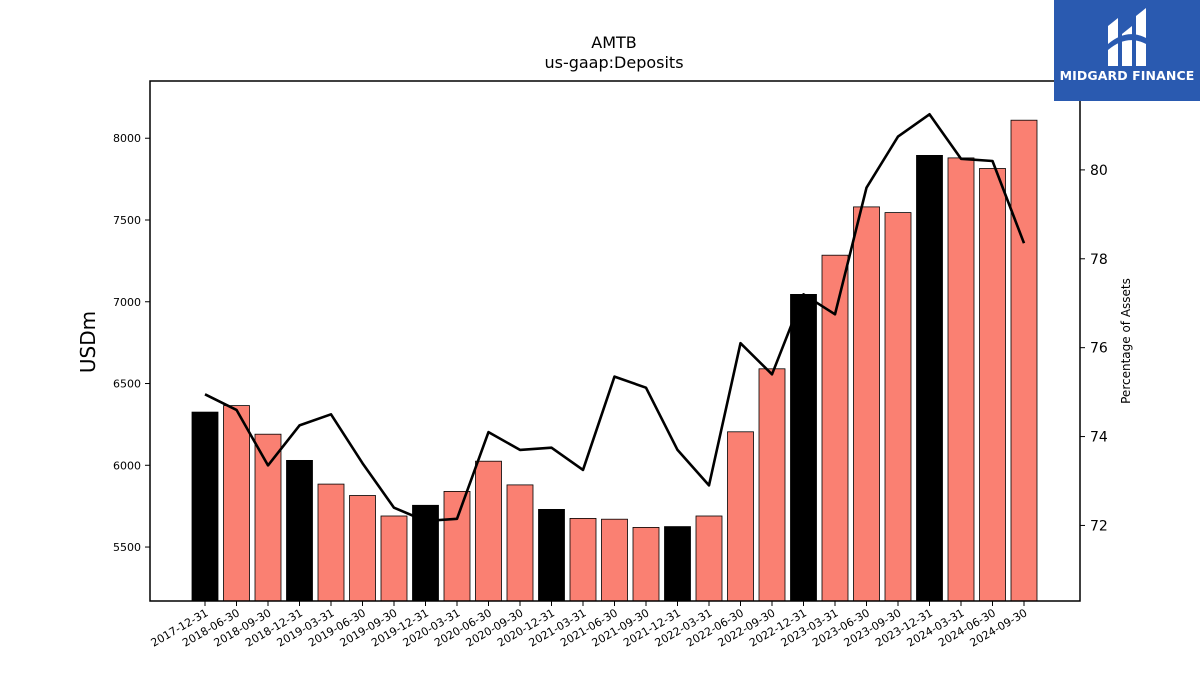 The image size is (1200, 675). I want to click on y2-tick-label: 72, so click(1099, 526).